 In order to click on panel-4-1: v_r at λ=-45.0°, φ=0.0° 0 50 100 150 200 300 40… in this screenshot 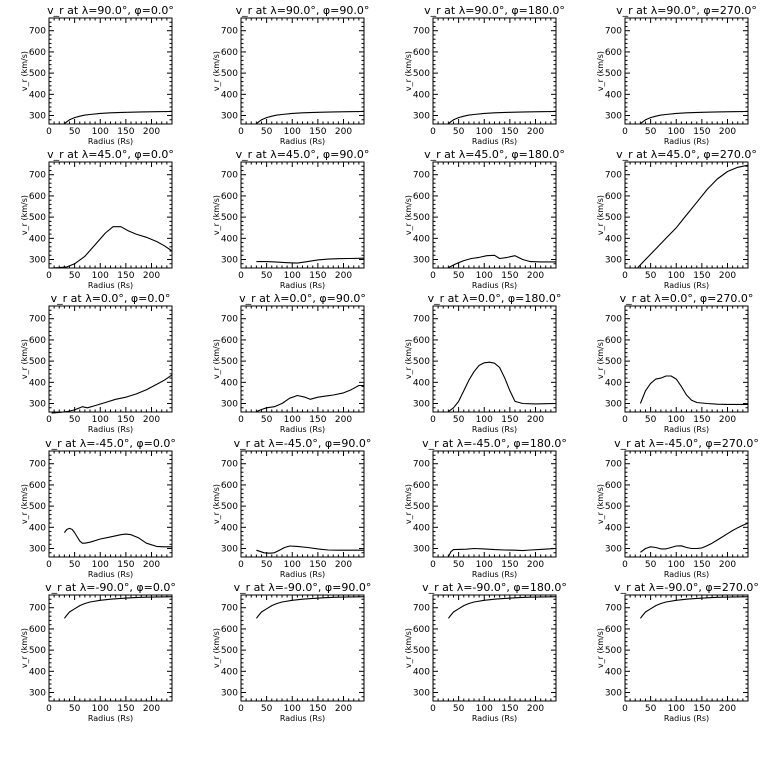, I will do `click(98, 508)`.